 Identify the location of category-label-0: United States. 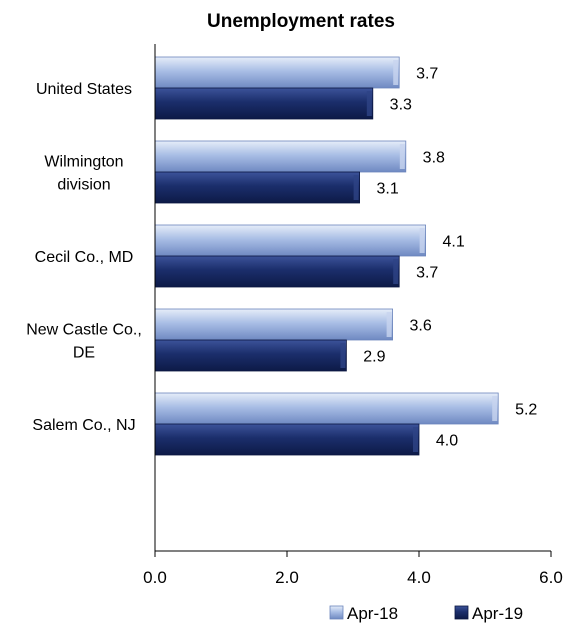
(84, 89).